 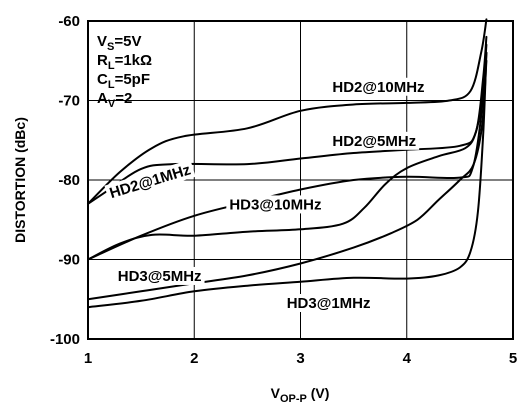 I want to click on condition-line-1: VS=5V, so click(x=119, y=43).